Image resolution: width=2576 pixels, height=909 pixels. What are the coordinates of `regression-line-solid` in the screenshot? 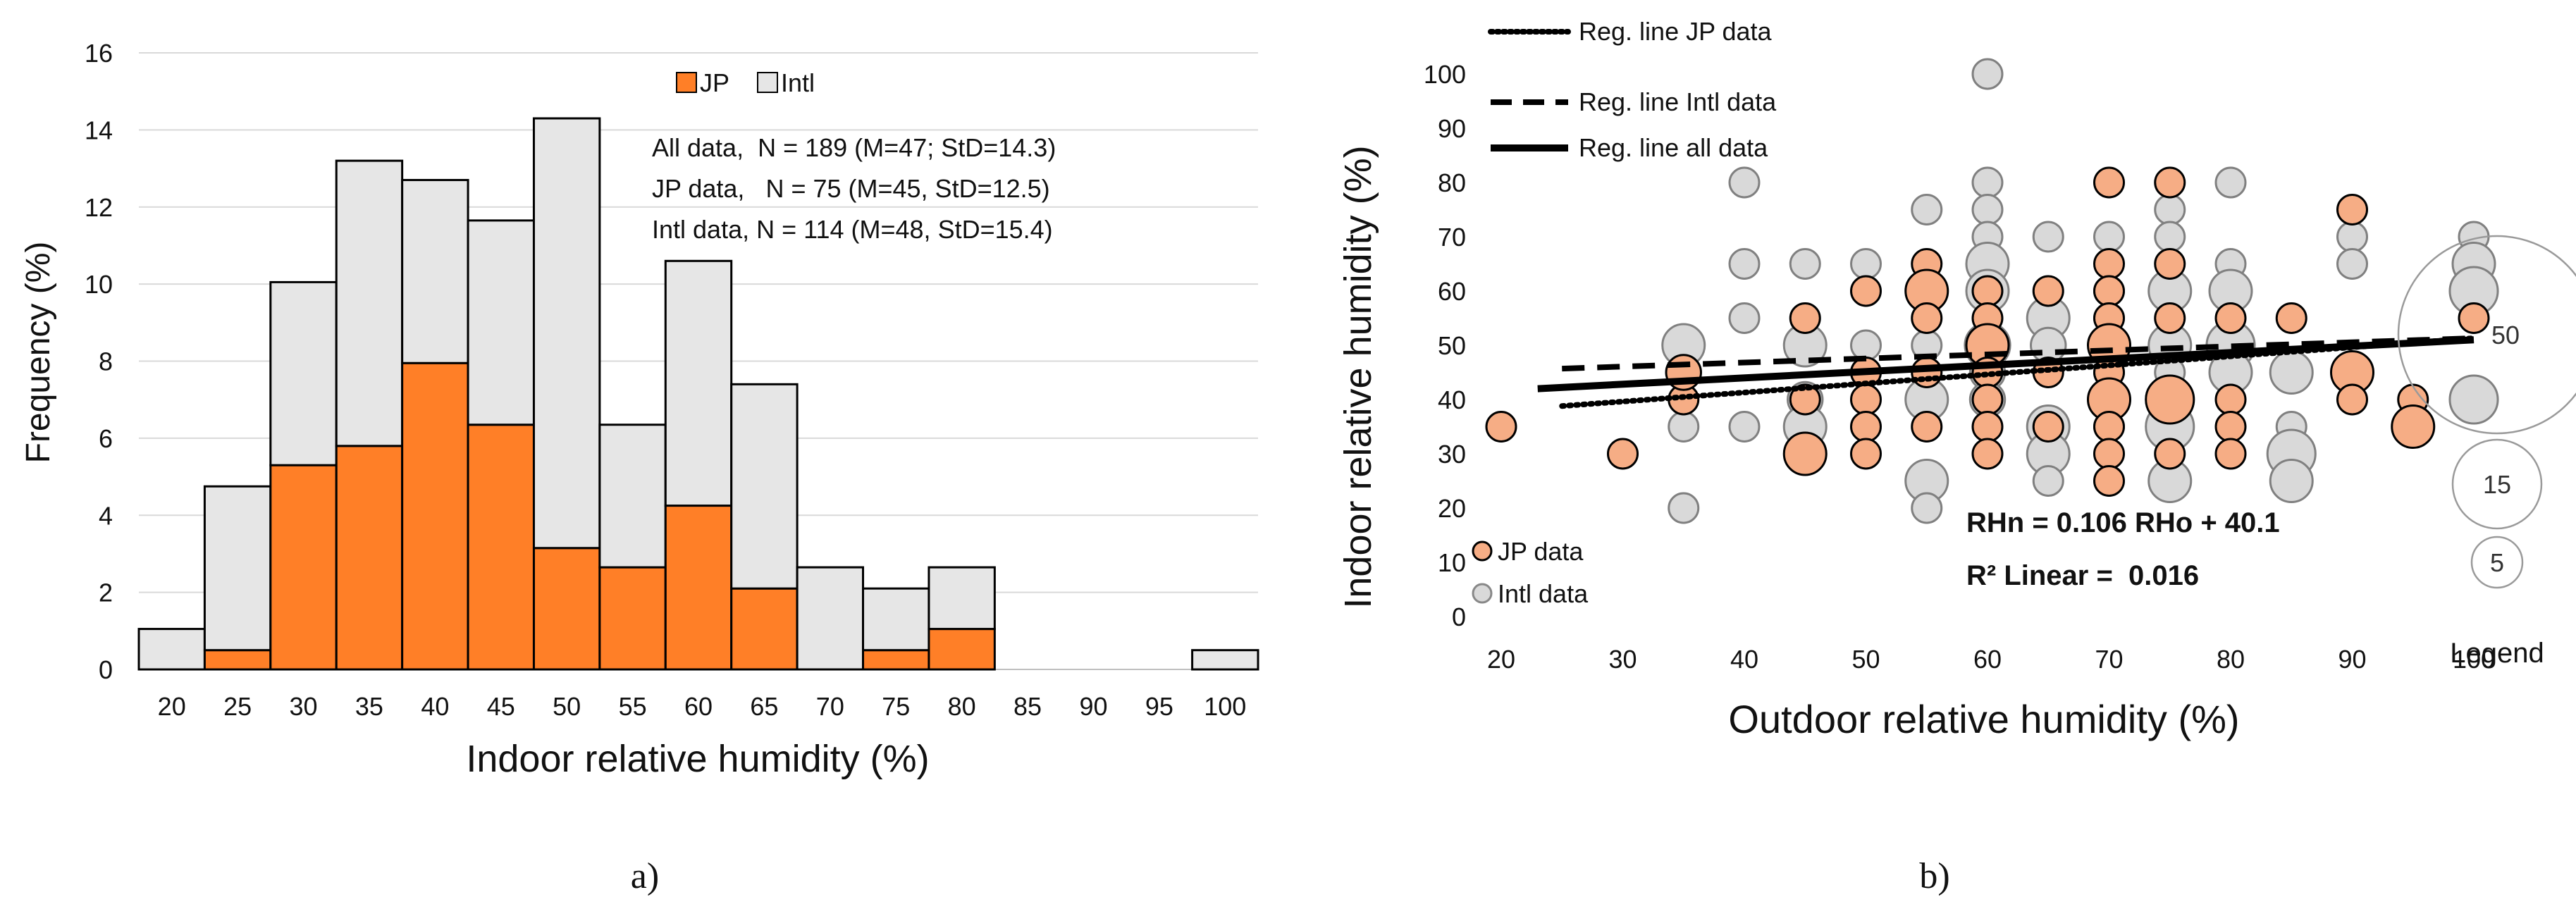 It's located at (2006, 364).